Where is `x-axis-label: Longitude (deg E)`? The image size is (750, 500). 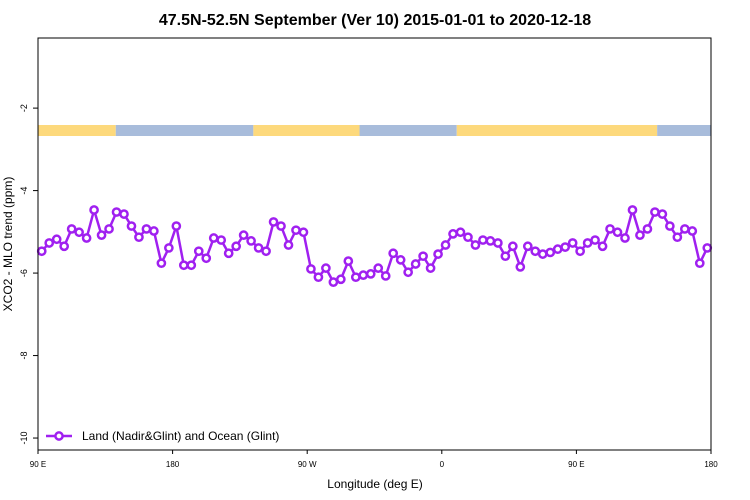 x-axis-label: Longitude (deg E) is located at coordinates (374, 484).